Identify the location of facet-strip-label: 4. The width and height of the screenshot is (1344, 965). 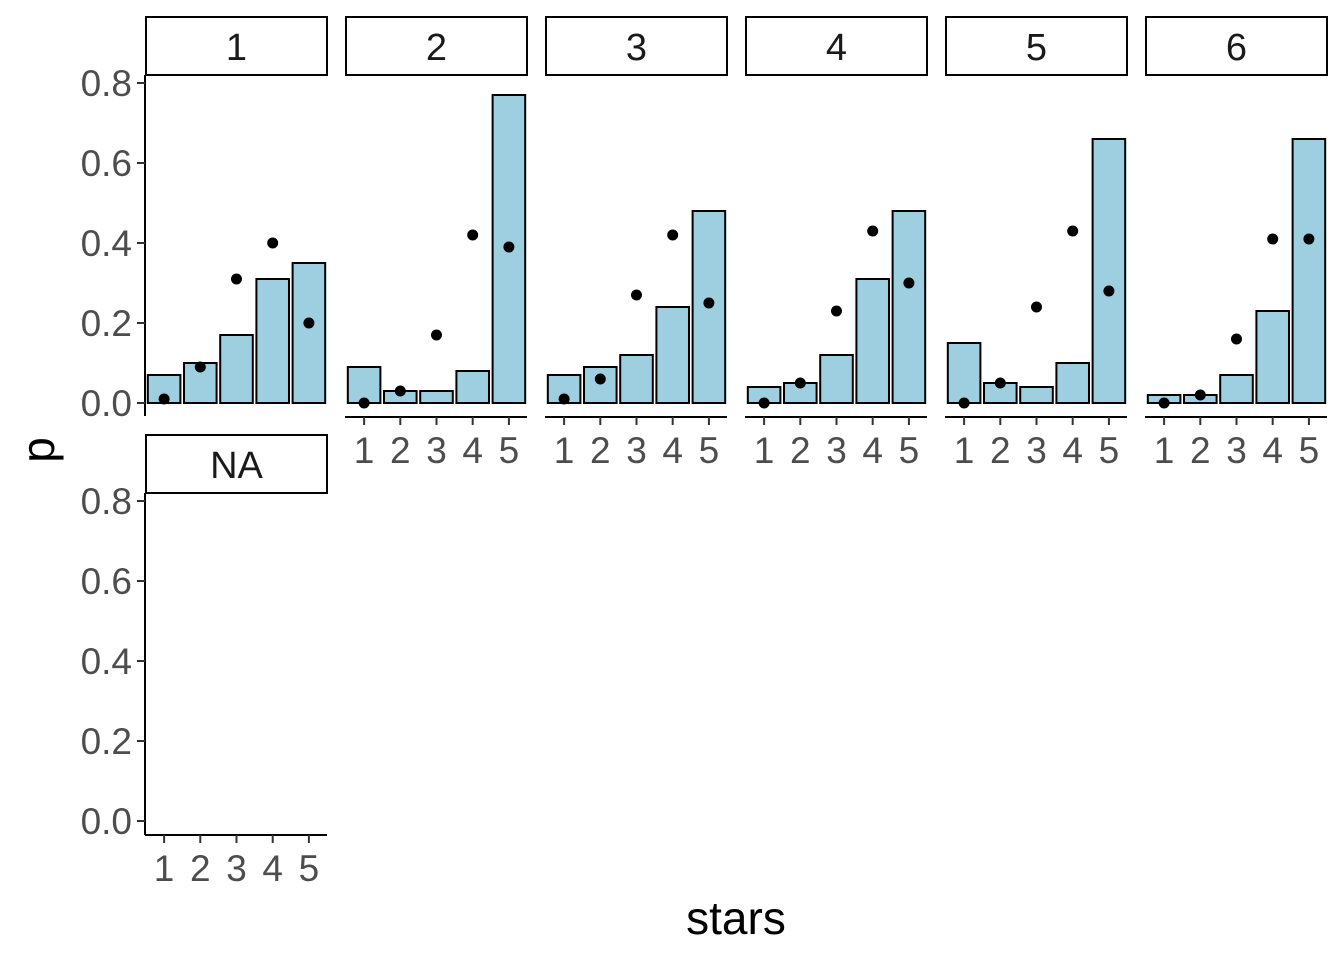
(836, 48).